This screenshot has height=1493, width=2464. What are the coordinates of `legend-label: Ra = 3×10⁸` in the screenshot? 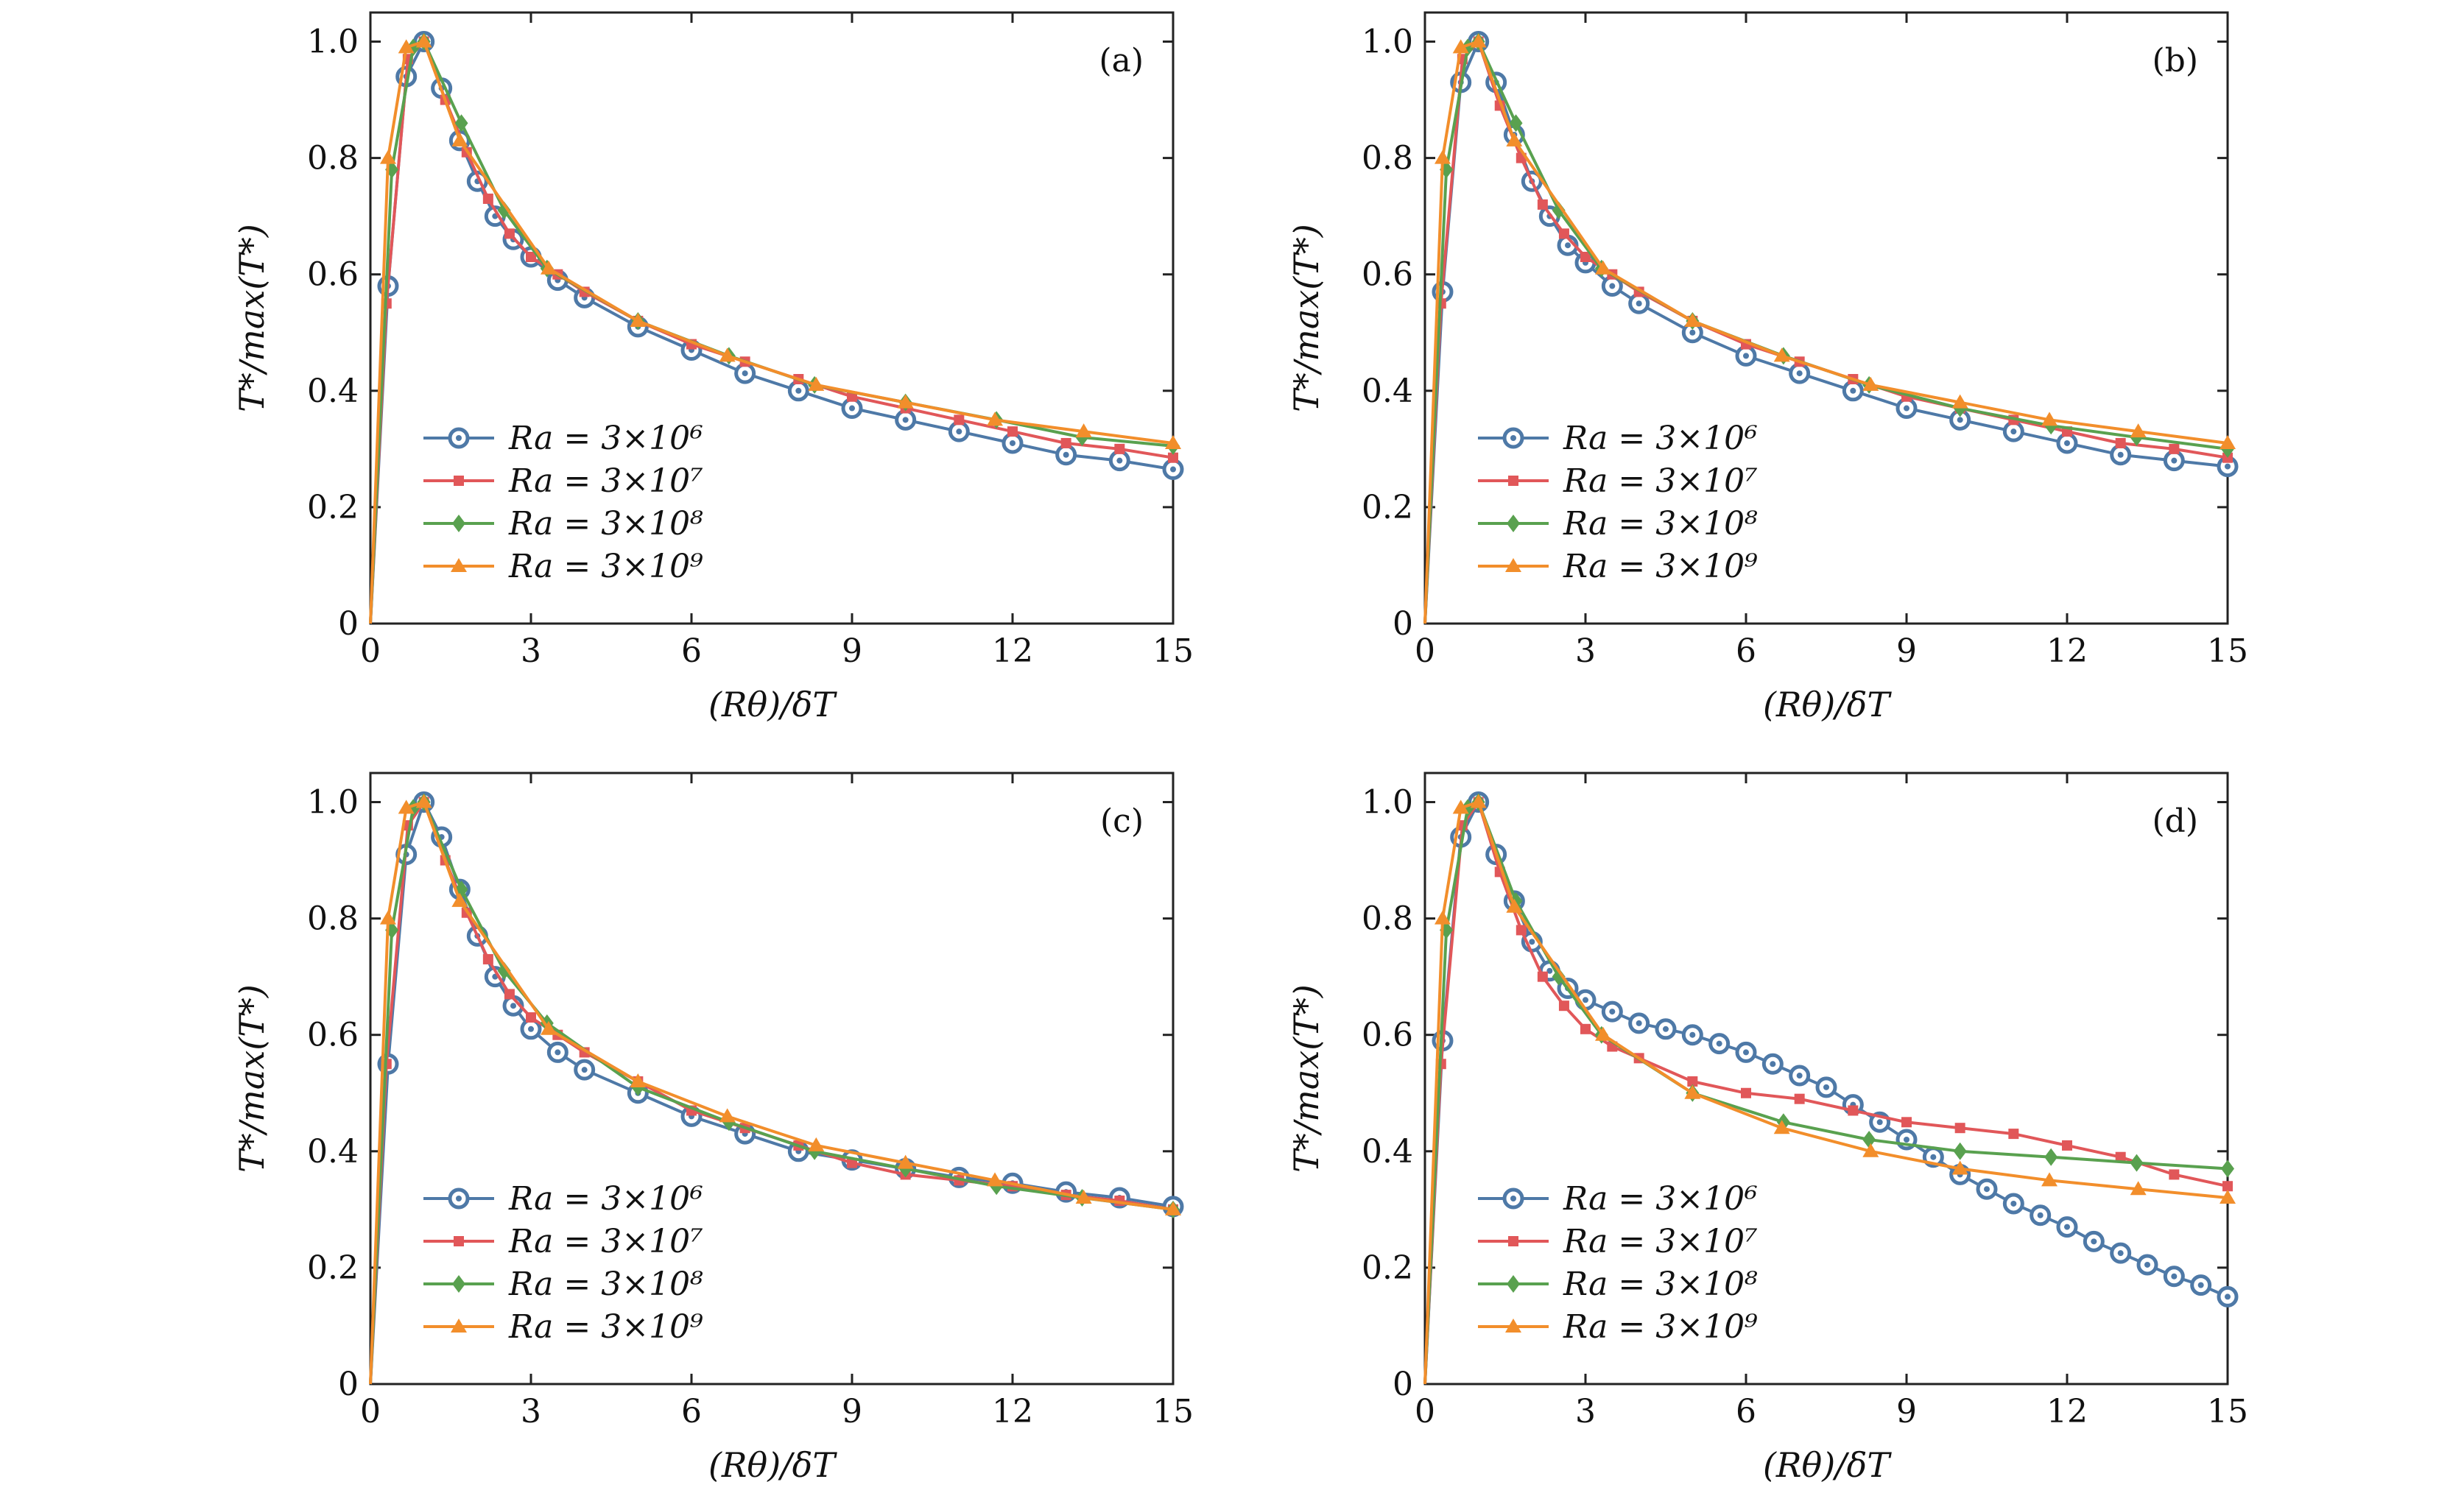 It's located at (605, 1285).